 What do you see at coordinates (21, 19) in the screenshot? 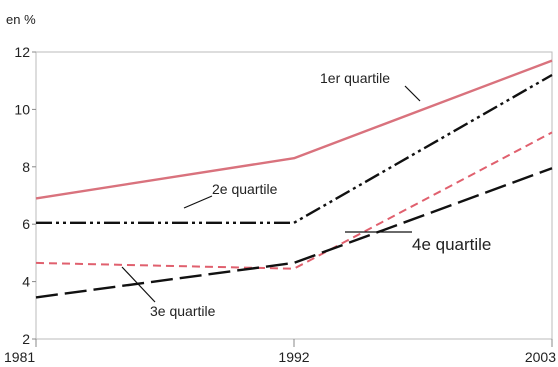
I see `unit-label: en %` at bounding box center [21, 19].